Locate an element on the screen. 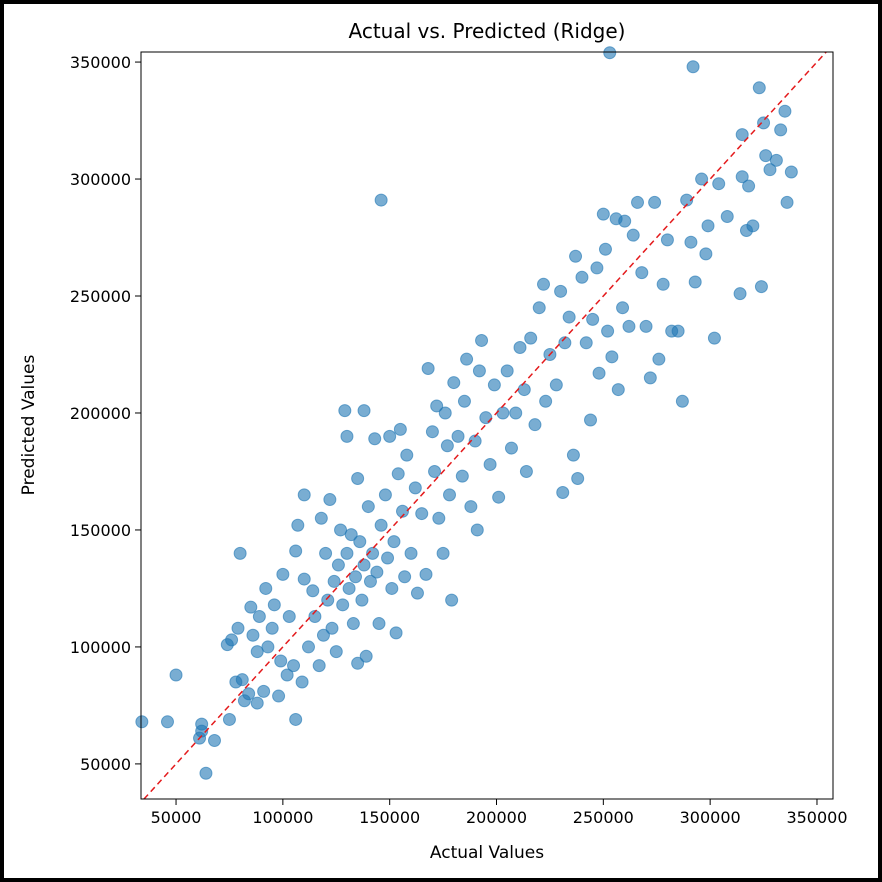 This screenshot has width=882, height=882. y-tick-label: 200000 is located at coordinates (100, 413).